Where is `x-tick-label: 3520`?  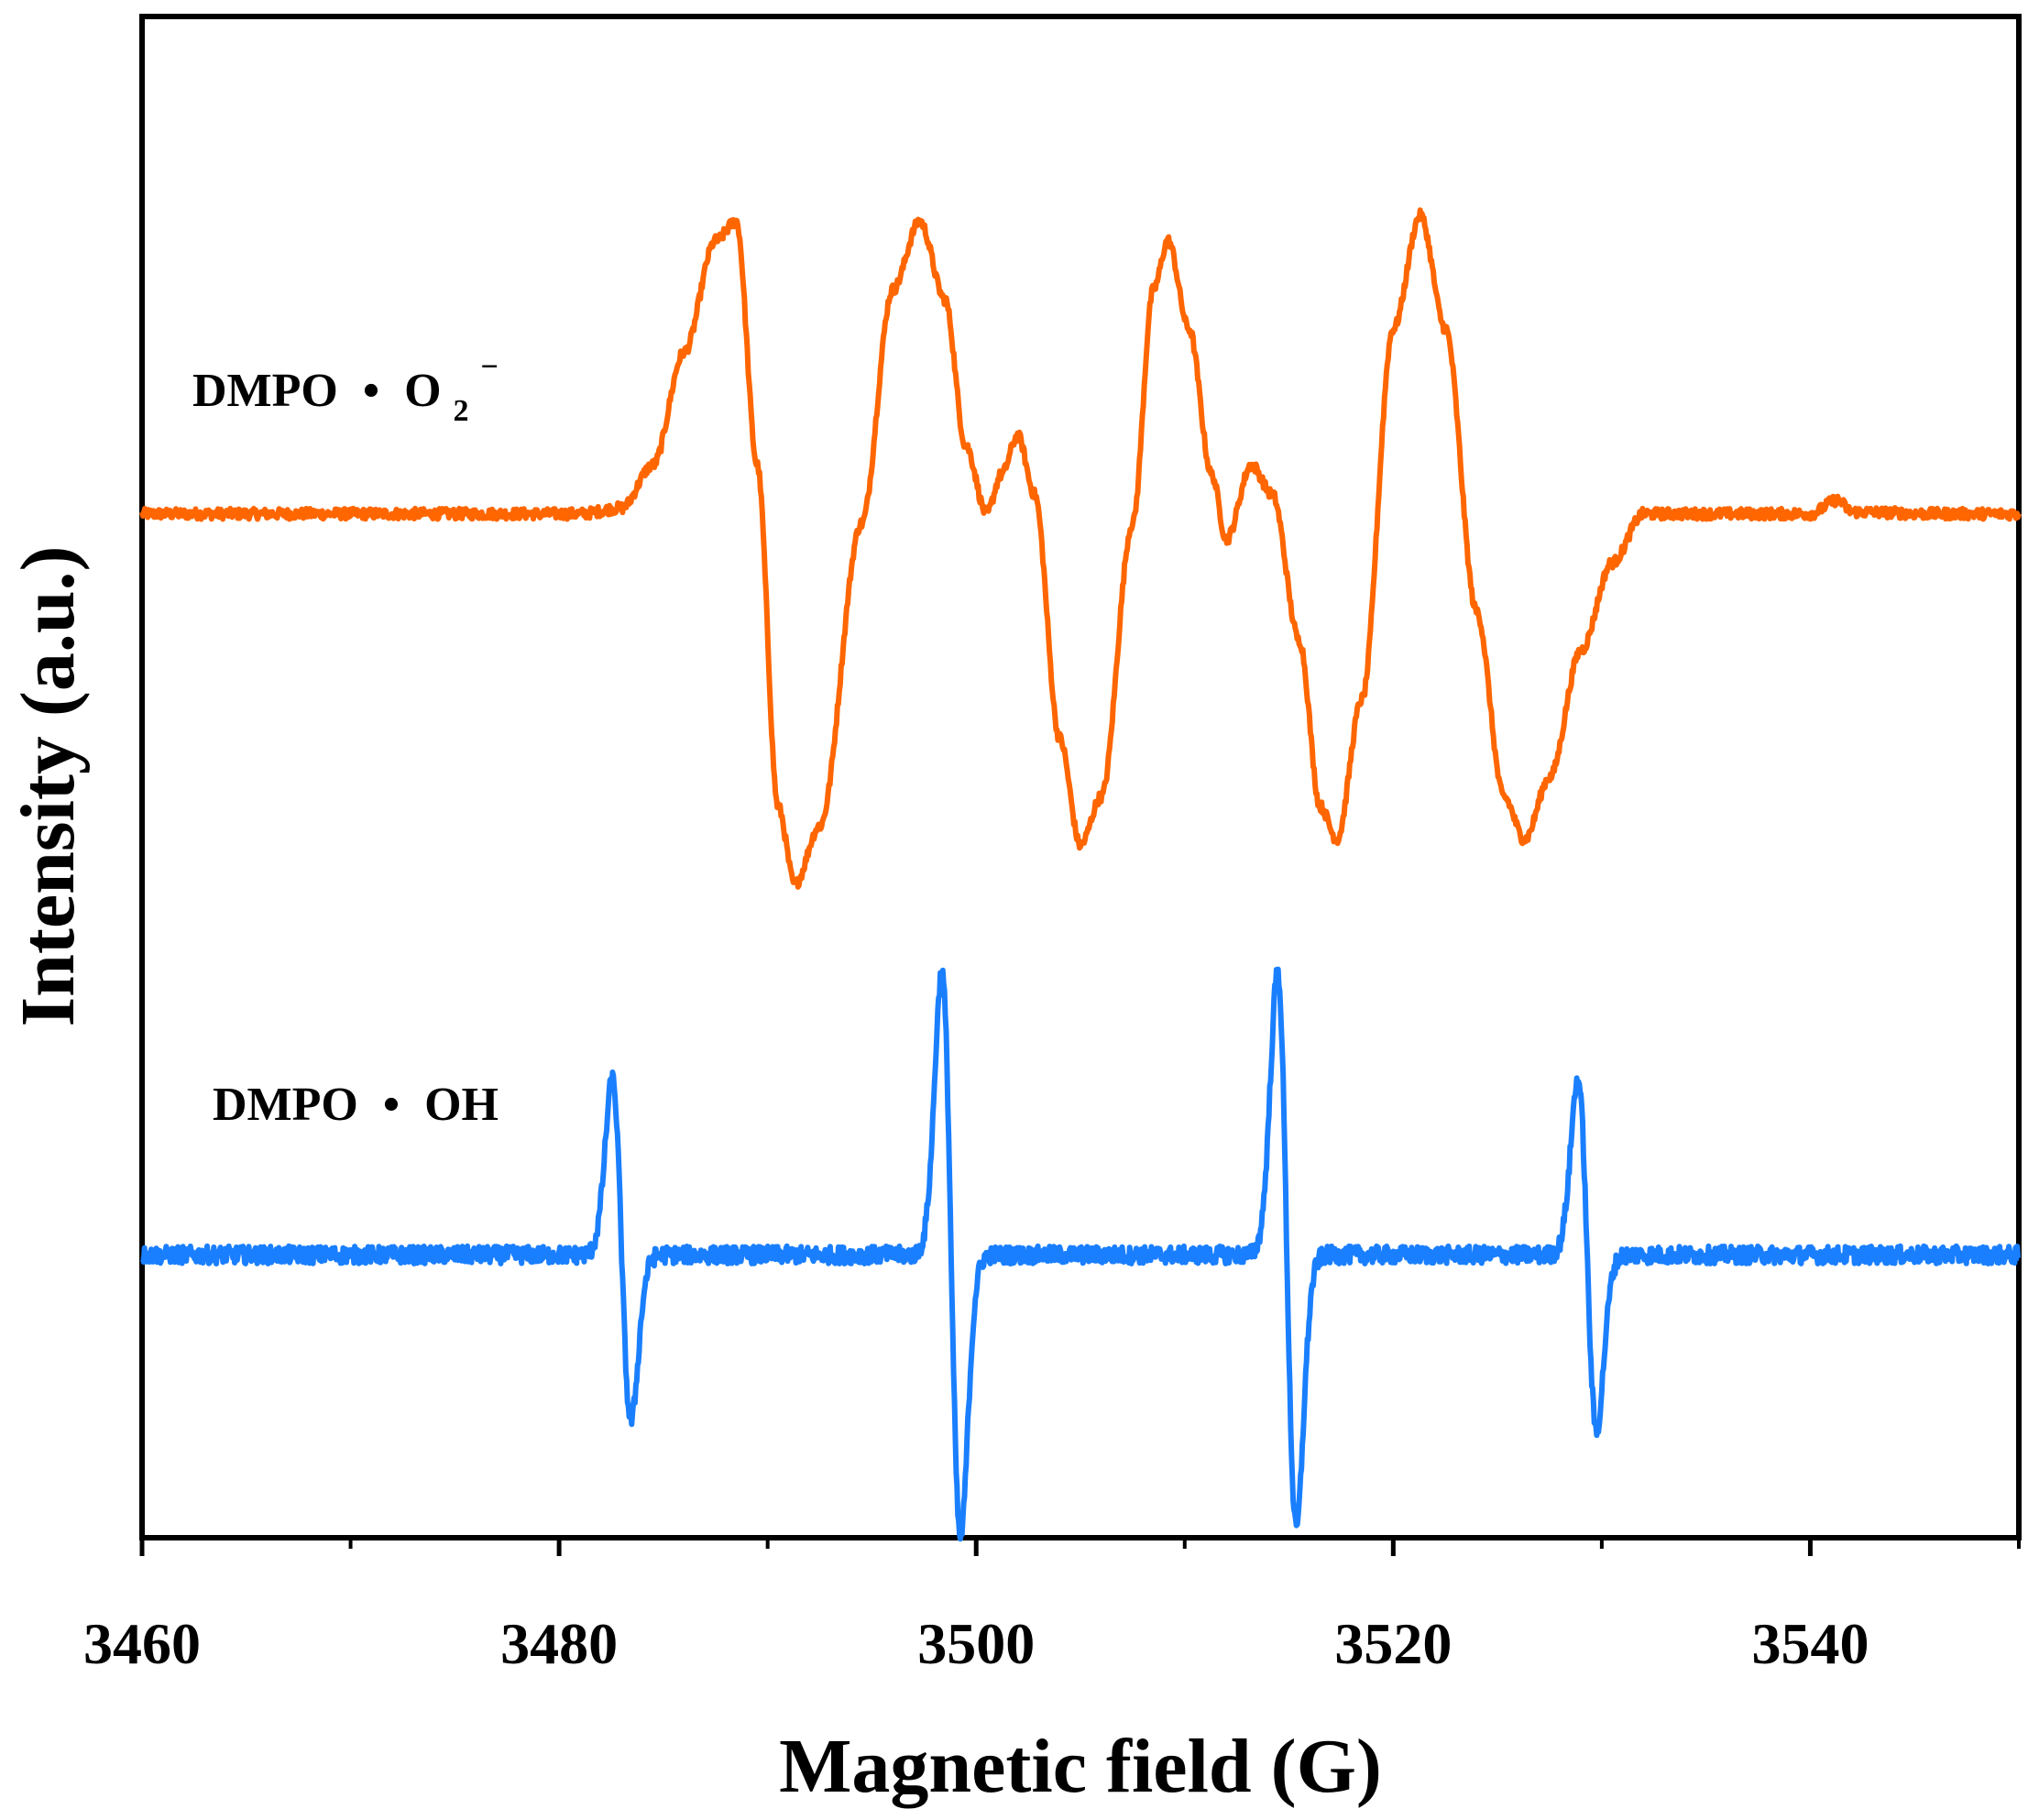
x-tick-label: 3520 is located at coordinates (1393, 1643).